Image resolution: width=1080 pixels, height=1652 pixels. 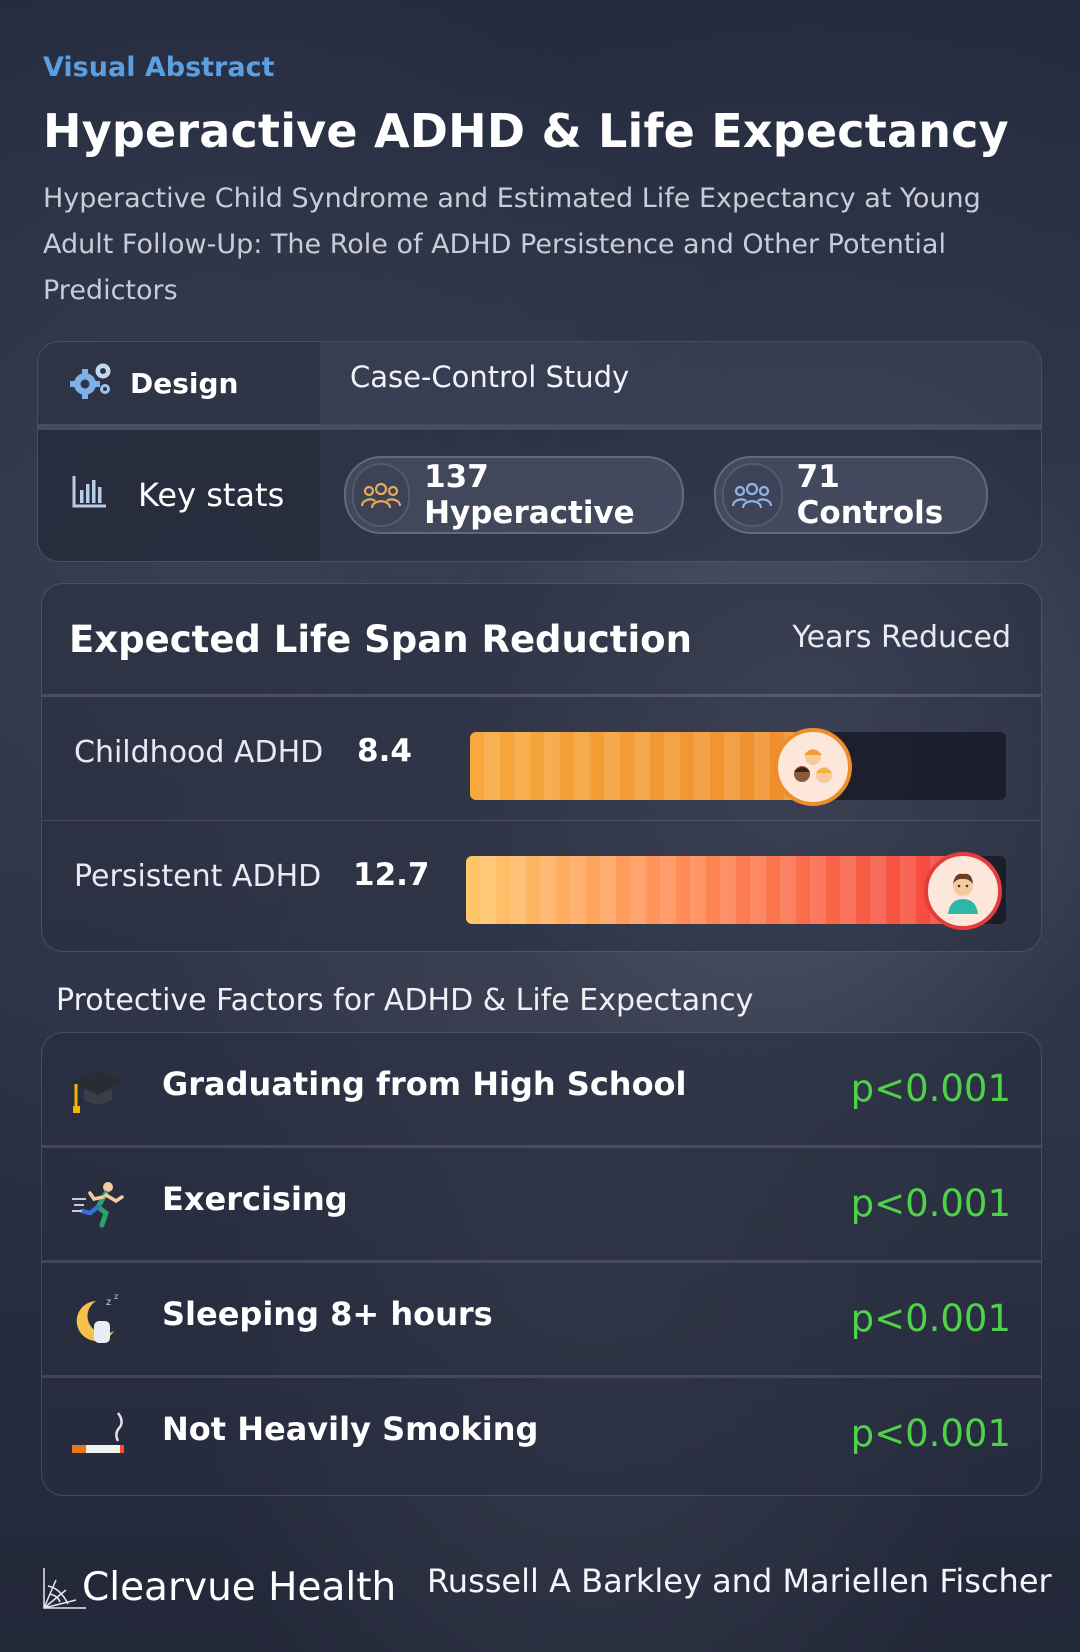 I want to click on controls-count: 71 Controls, so click(x=870, y=495).